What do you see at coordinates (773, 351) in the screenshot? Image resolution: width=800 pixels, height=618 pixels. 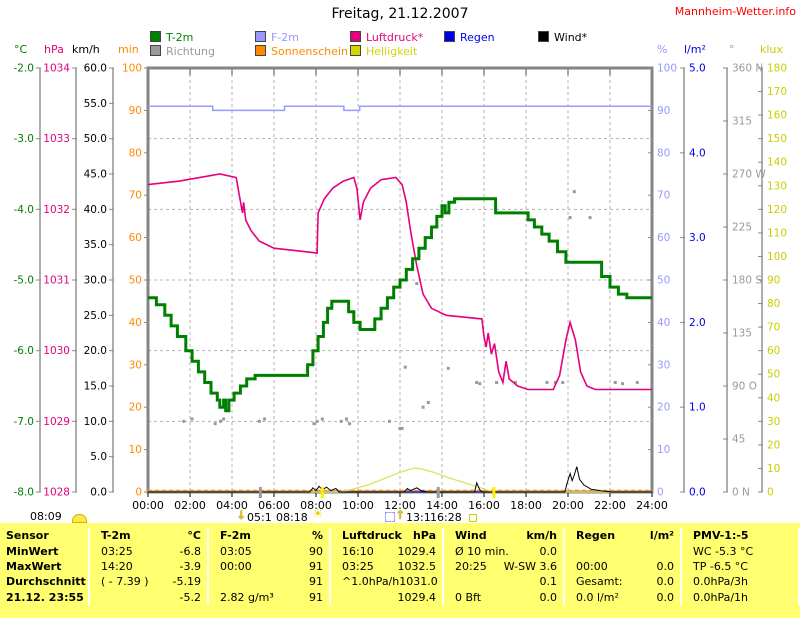 I see `y-tick-label-klux: 60` at bounding box center [773, 351].